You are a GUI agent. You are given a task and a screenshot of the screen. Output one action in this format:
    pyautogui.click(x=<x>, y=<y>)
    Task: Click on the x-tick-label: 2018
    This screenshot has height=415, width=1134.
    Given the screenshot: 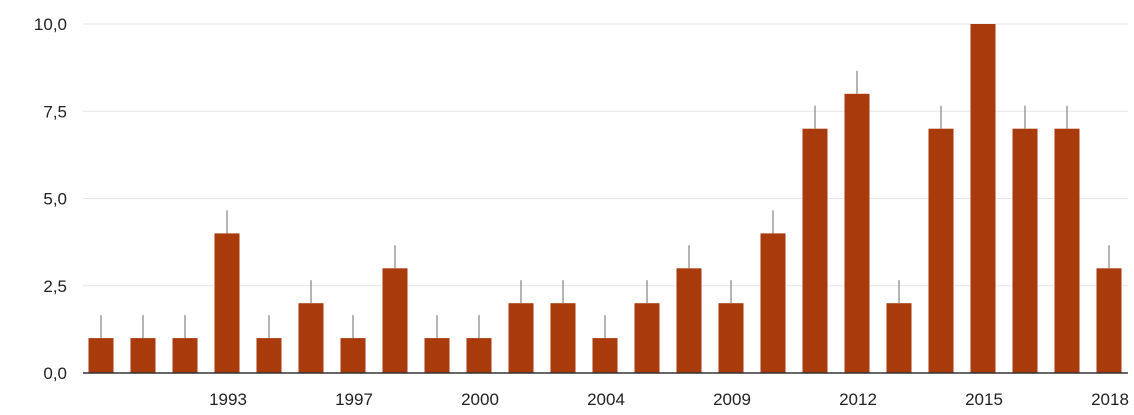 What is the action you would take?
    pyautogui.click(x=1110, y=399)
    